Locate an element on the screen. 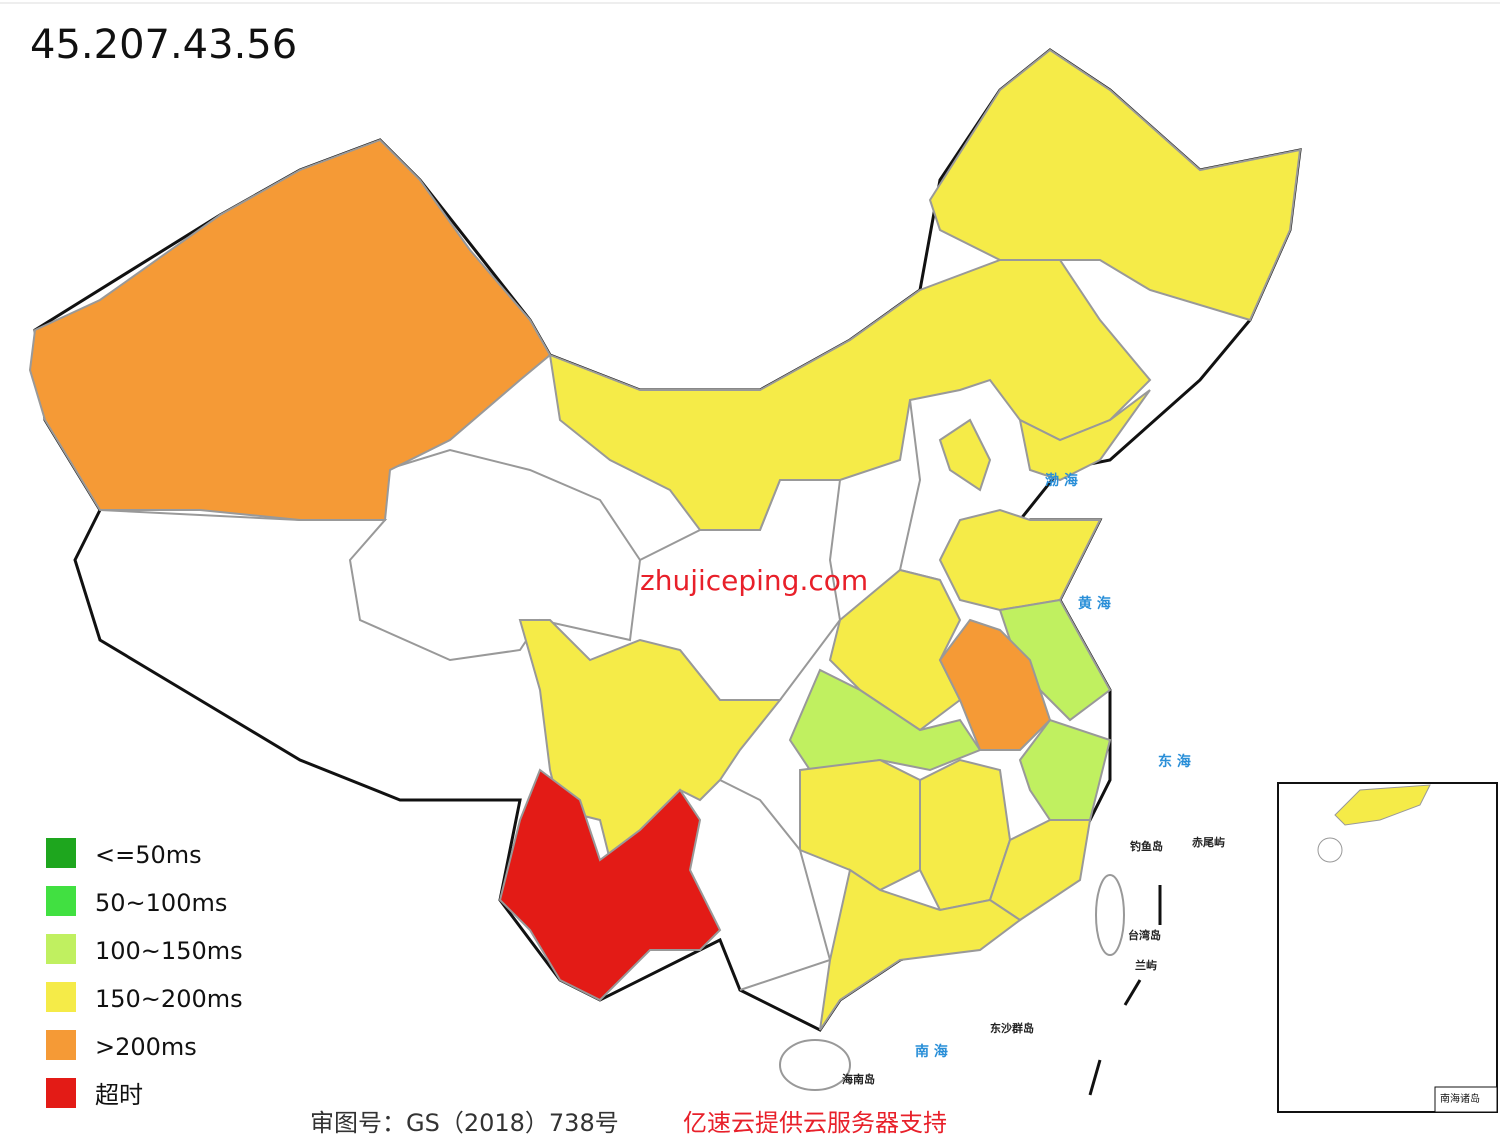  region-anhui is located at coordinates (995, 684).